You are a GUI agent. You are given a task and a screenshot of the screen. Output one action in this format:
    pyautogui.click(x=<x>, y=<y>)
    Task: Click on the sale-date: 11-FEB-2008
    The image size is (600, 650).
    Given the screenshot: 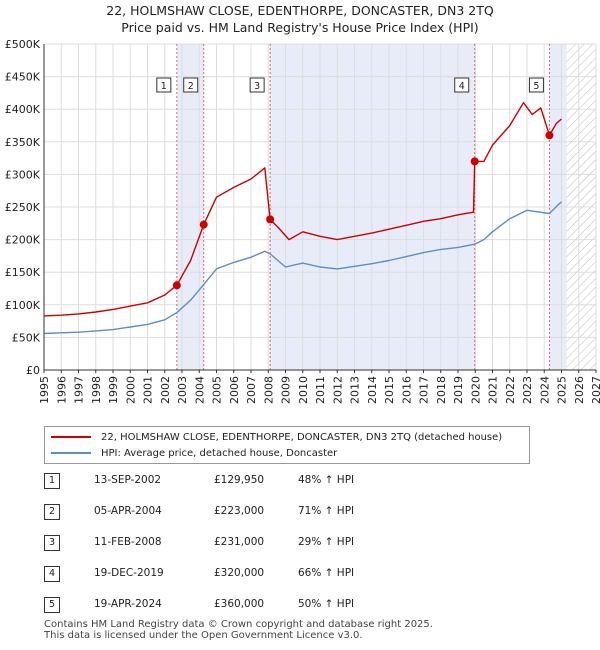 What is the action you would take?
    pyautogui.click(x=128, y=542)
    